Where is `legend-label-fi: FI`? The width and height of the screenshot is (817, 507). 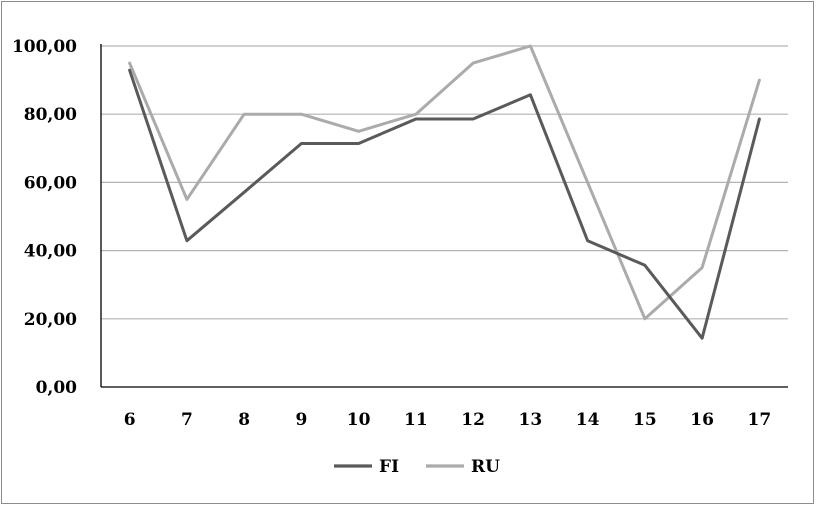 legend-label-fi: FI is located at coordinates (389, 467).